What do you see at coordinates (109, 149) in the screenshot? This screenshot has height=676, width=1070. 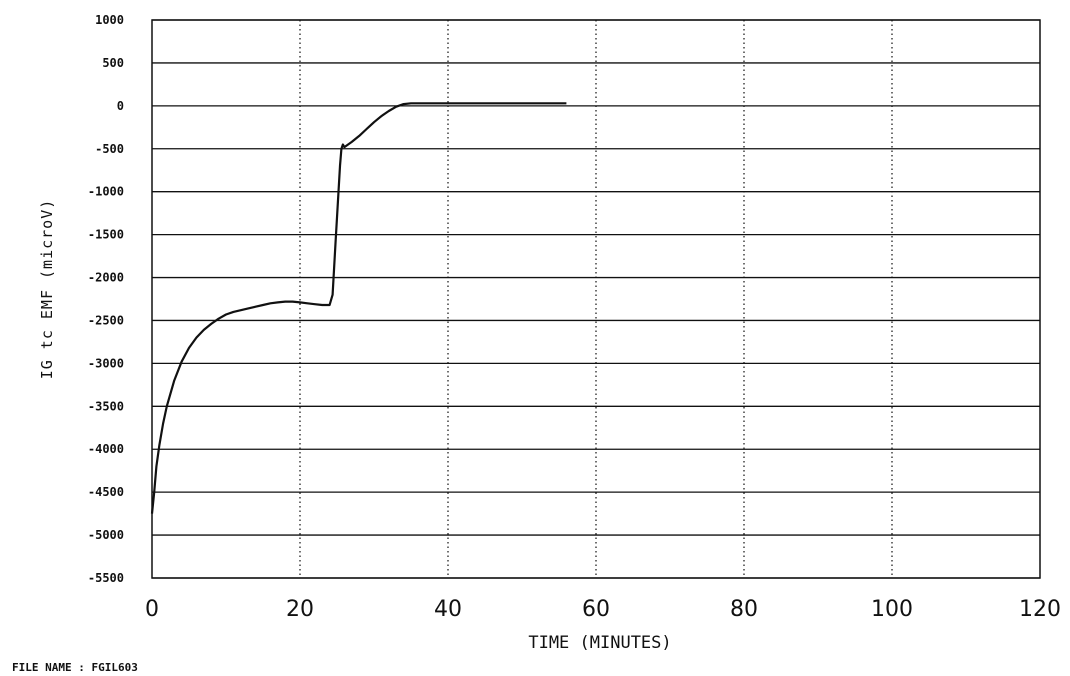 I see `y-tick-label: -500` at bounding box center [109, 149].